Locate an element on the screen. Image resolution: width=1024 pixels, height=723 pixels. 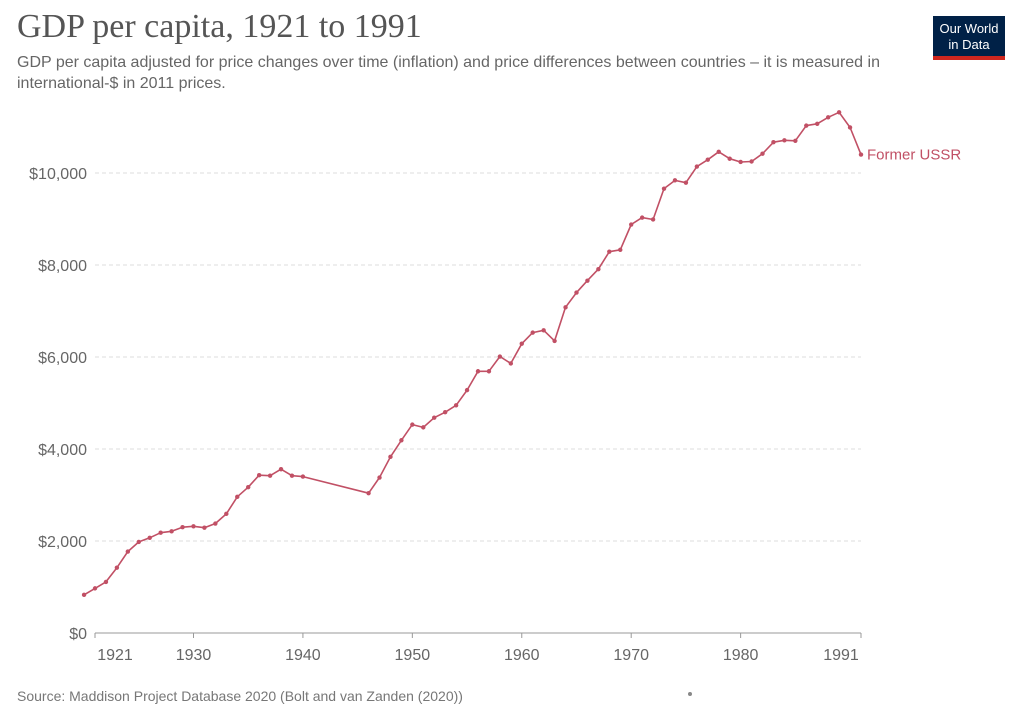
y-tick-label: $2,000 is located at coordinates (62, 542).